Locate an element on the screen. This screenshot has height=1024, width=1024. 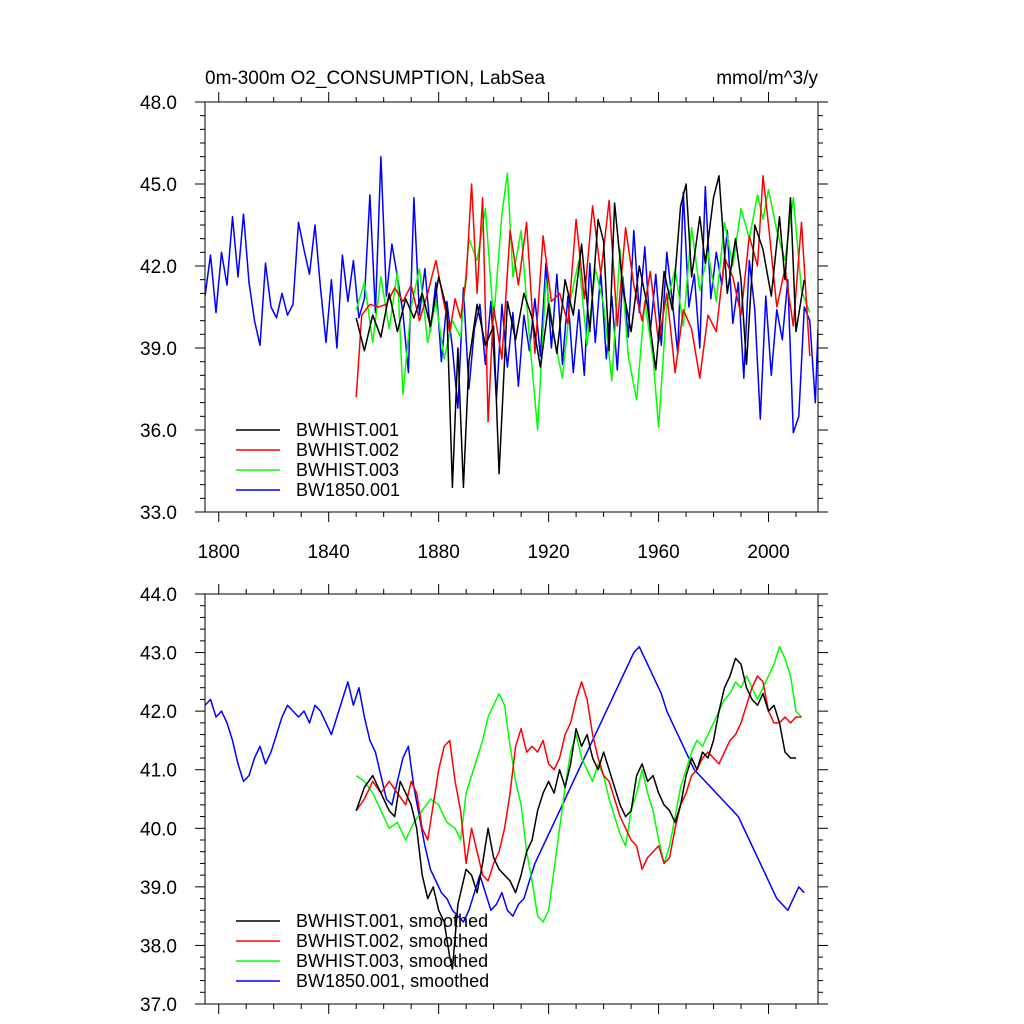
chart-units: mmol/m^3/y is located at coordinates (767, 78).